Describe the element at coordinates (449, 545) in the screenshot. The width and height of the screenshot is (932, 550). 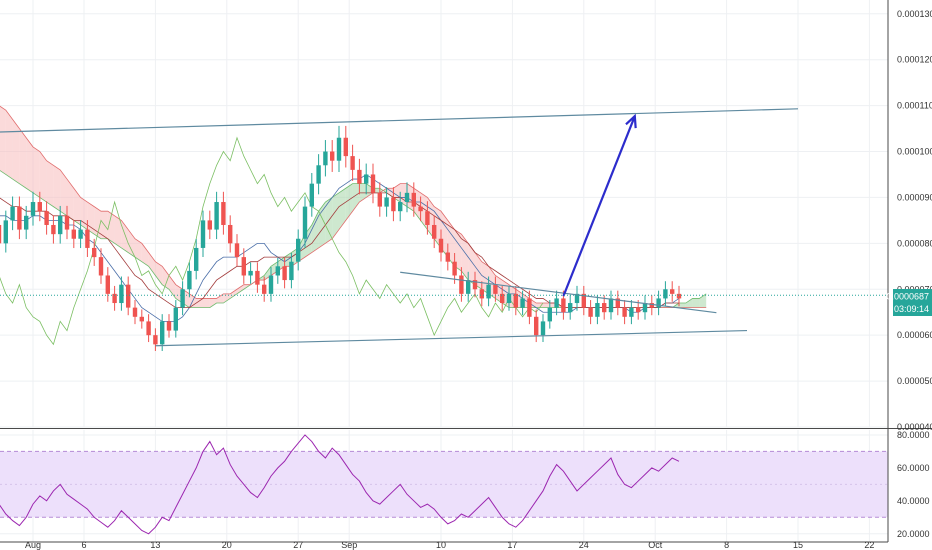
I see `time-axis: Aug 6 13 20 27 Sep 10 17 24 Oct 8 15 22` at that location.